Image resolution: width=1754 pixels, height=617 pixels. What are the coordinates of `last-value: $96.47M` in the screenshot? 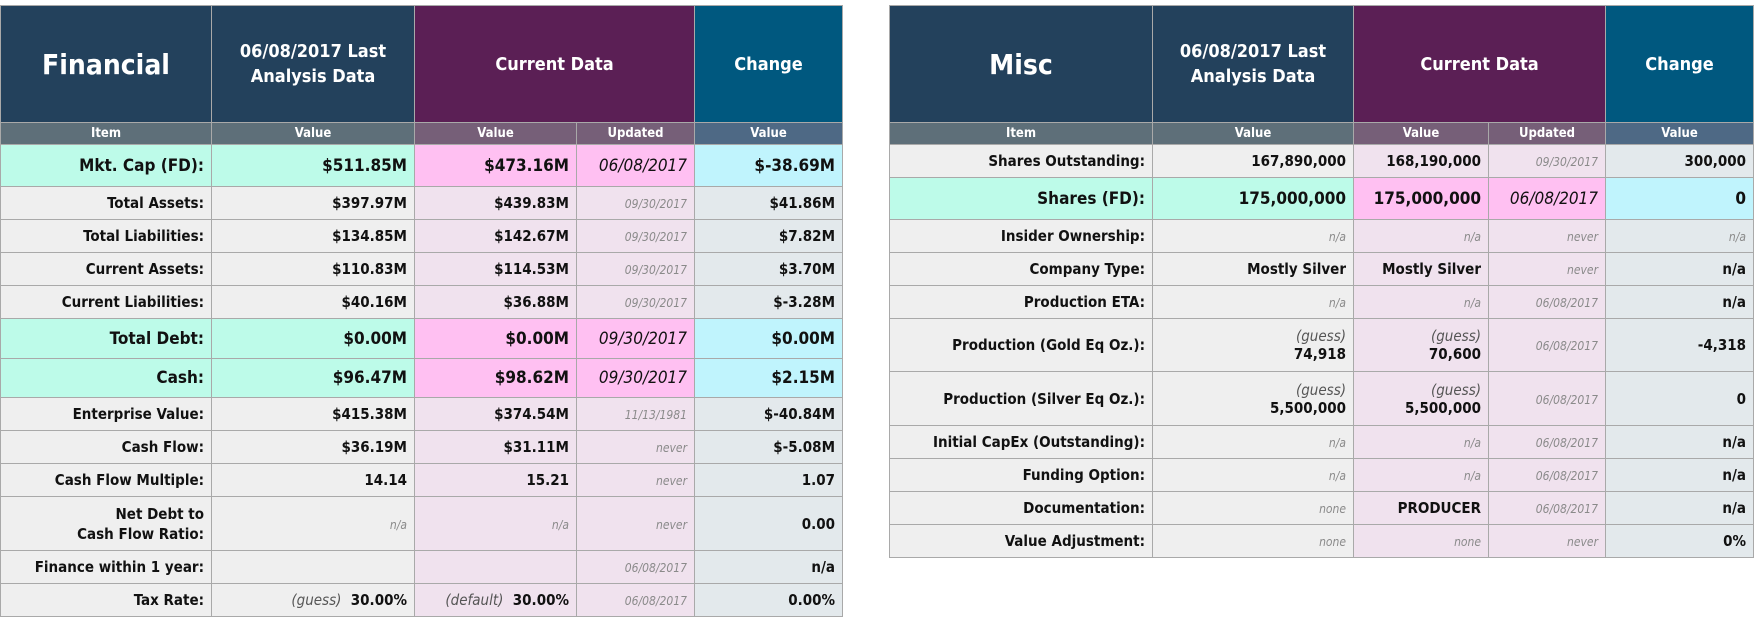 It's located at (313, 378).